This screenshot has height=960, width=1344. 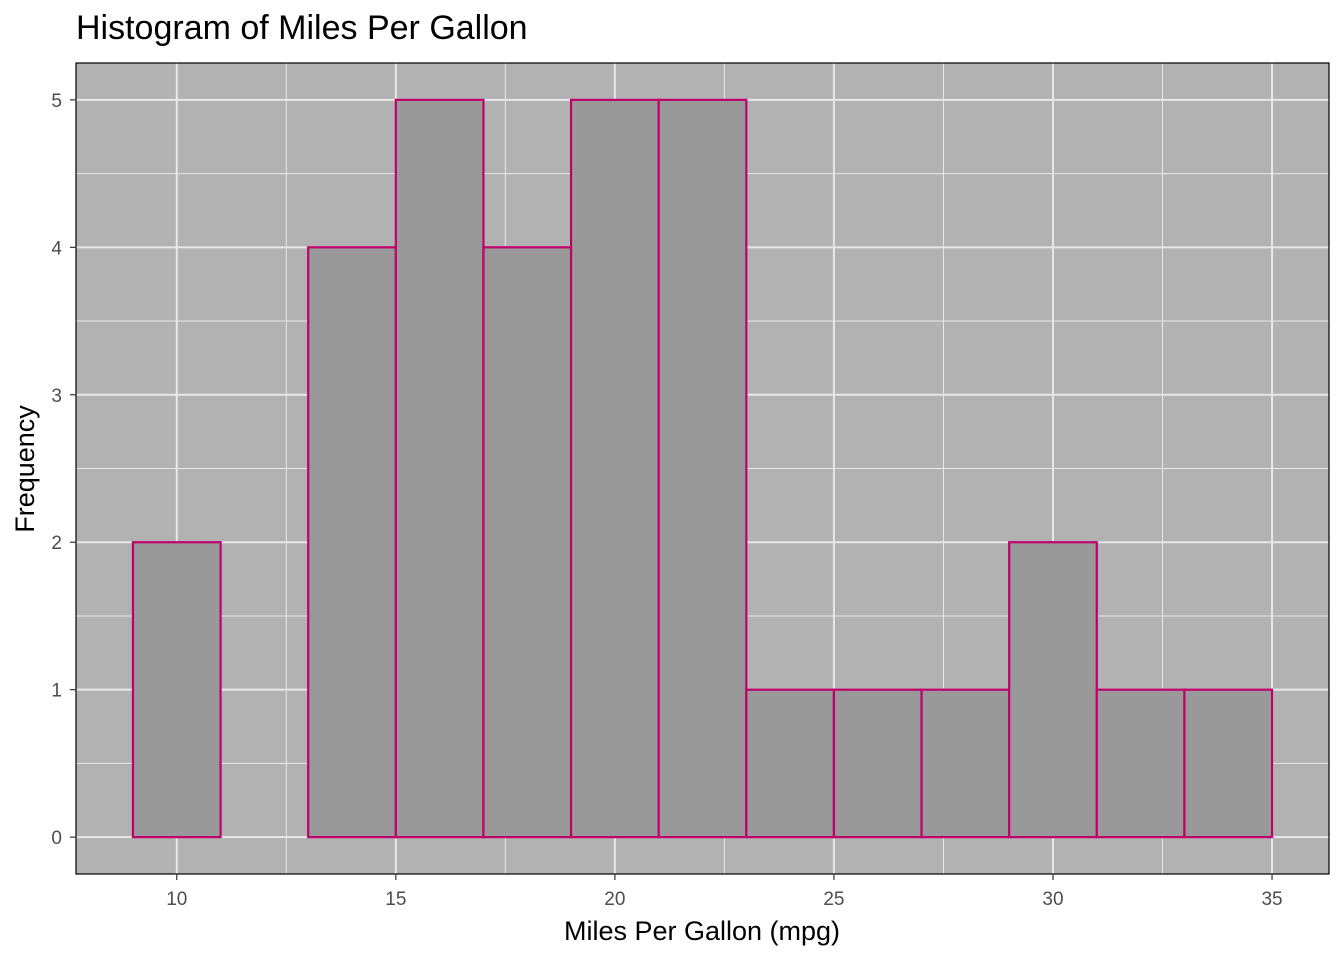 I want to click on y-tick-label: 3, so click(x=56, y=396).